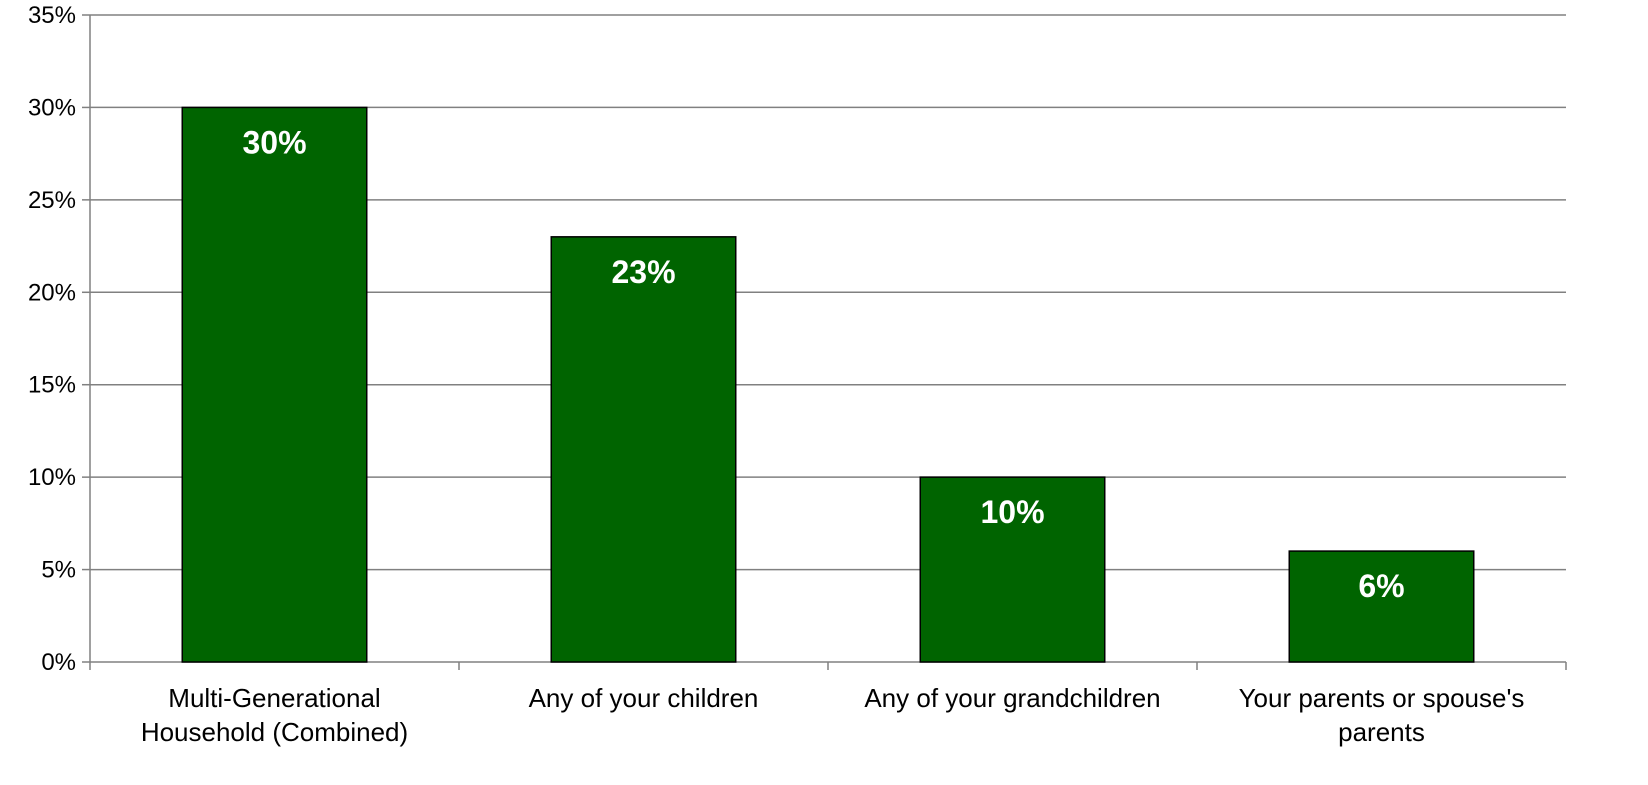  I want to click on data-label: 6%, so click(1381, 586).